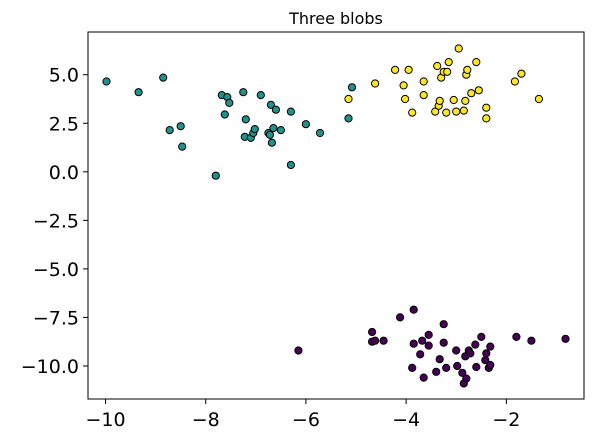 Image resolution: width=593 pixels, height=441 pixels. Describe the element at coordinates (406, 420) in the screenshot. I see `x-tick-label: −4` at that location.